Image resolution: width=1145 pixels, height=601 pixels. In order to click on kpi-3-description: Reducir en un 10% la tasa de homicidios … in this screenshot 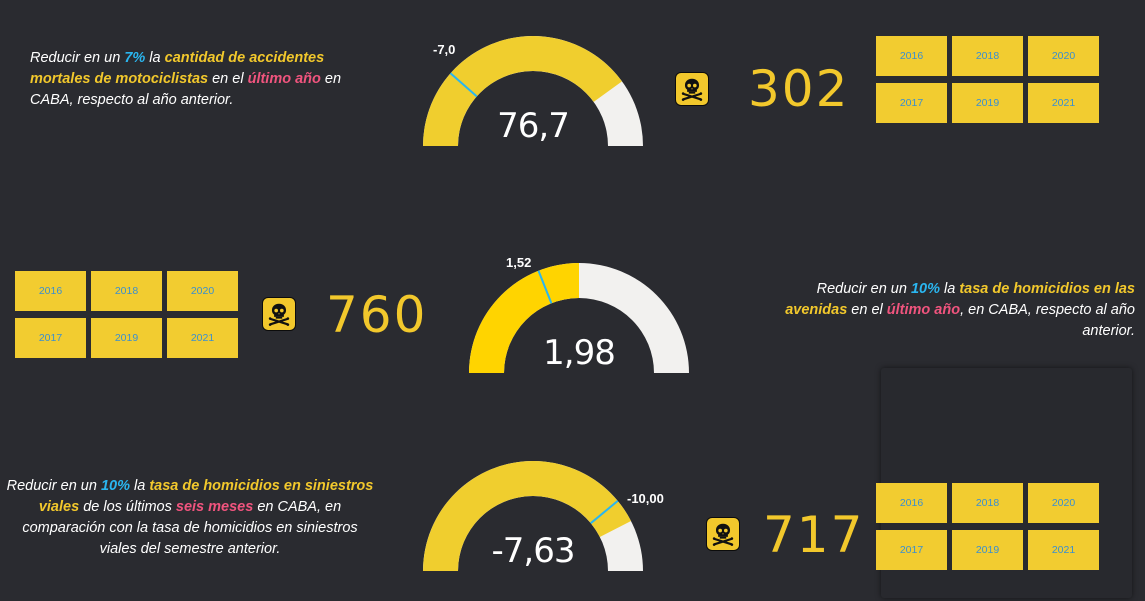, I will do `click(190, 518)`.